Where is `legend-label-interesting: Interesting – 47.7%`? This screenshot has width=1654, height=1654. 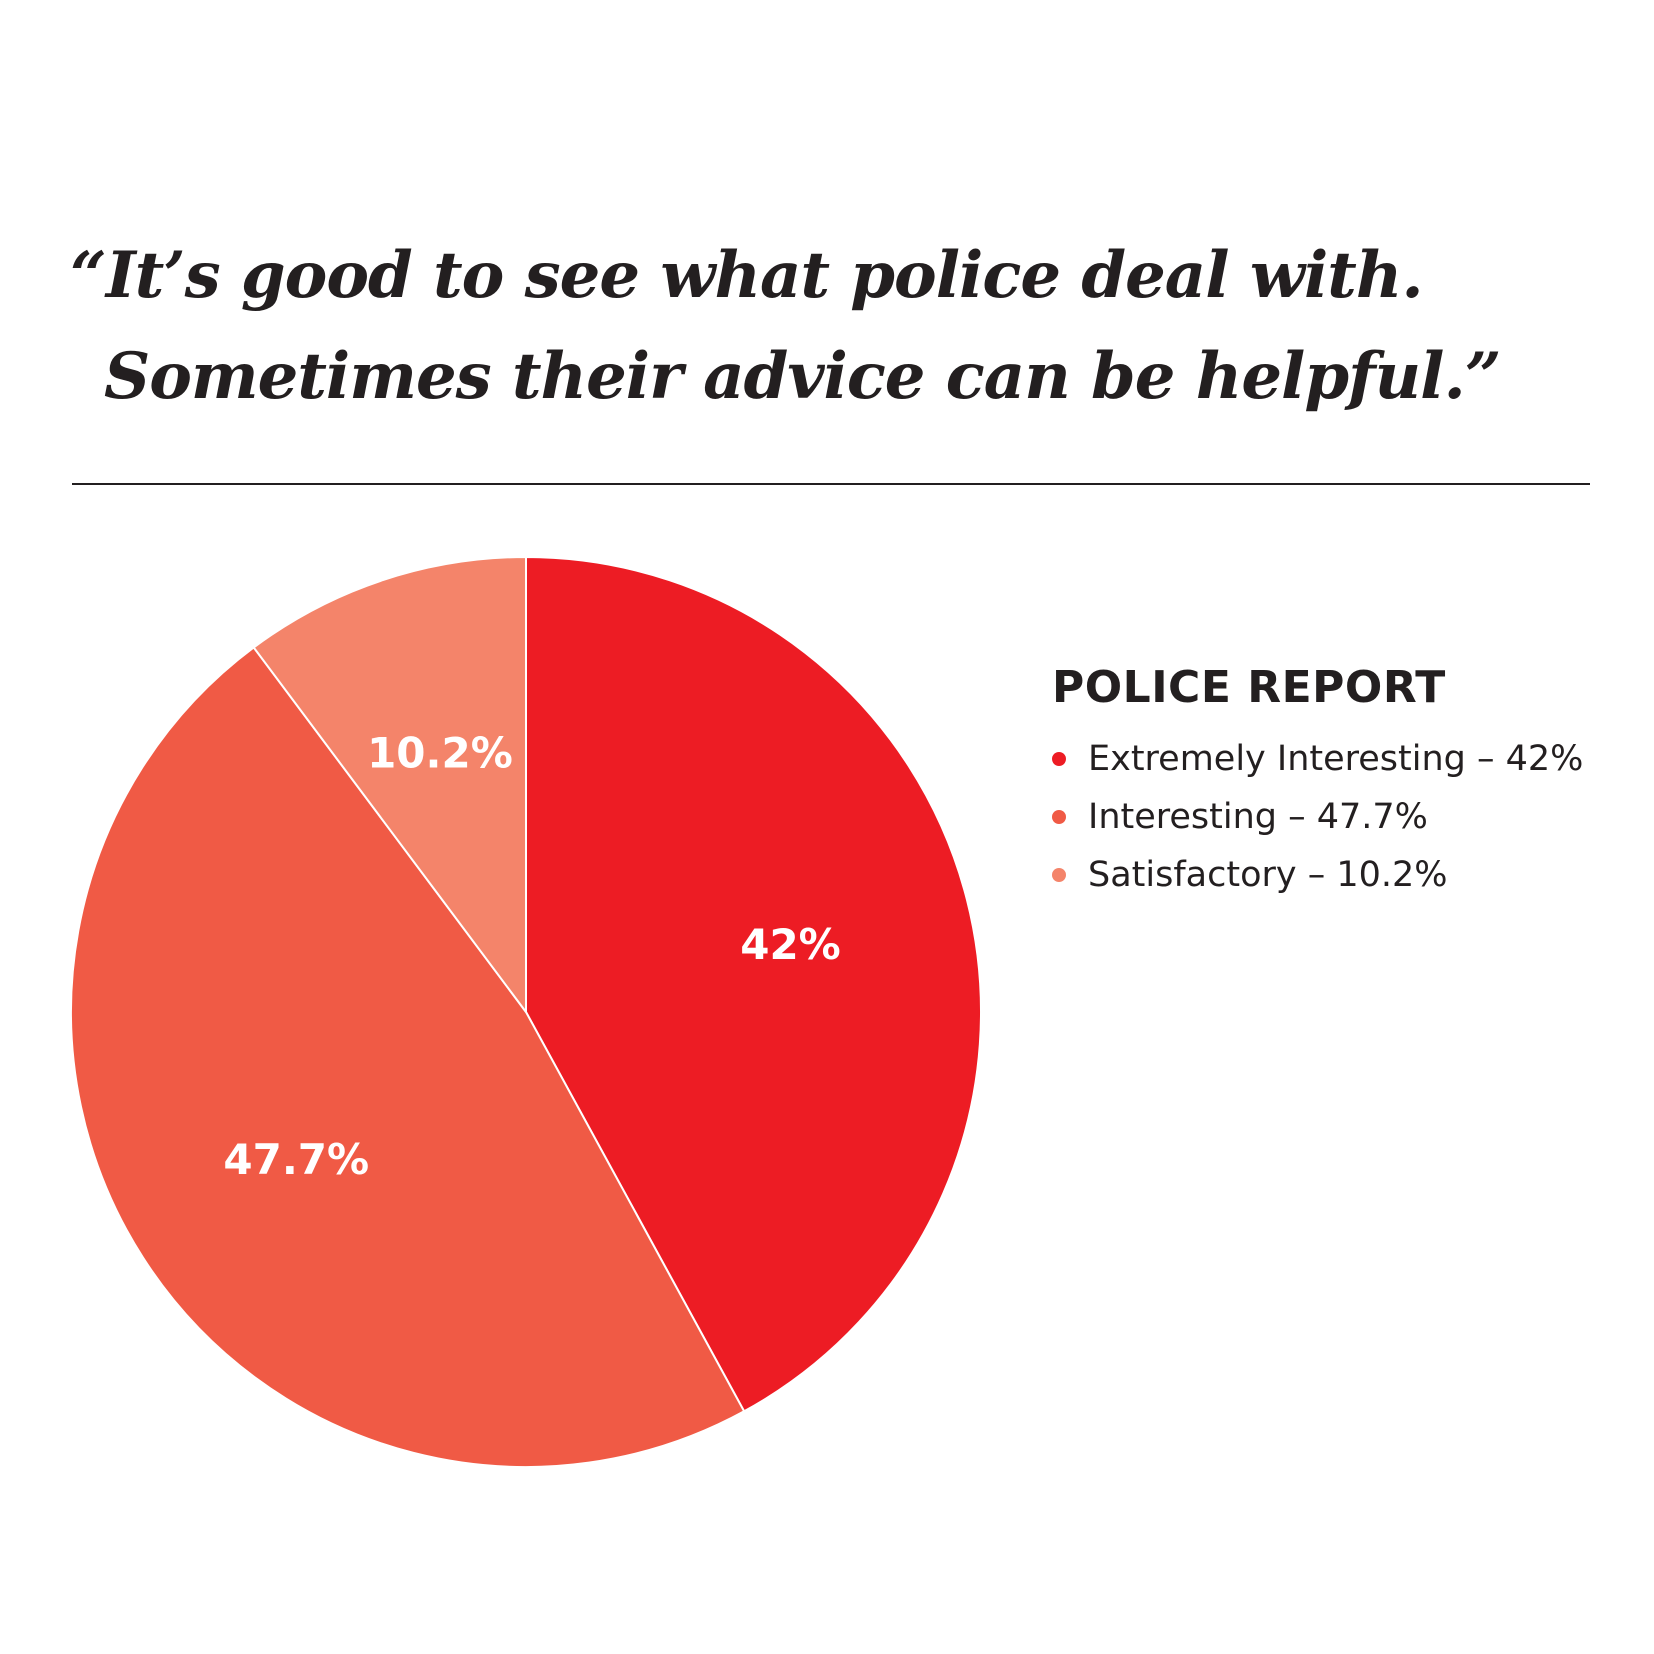 legend-label-interesting: Interesting – 47.7% is located at coordinates (1258, 817).